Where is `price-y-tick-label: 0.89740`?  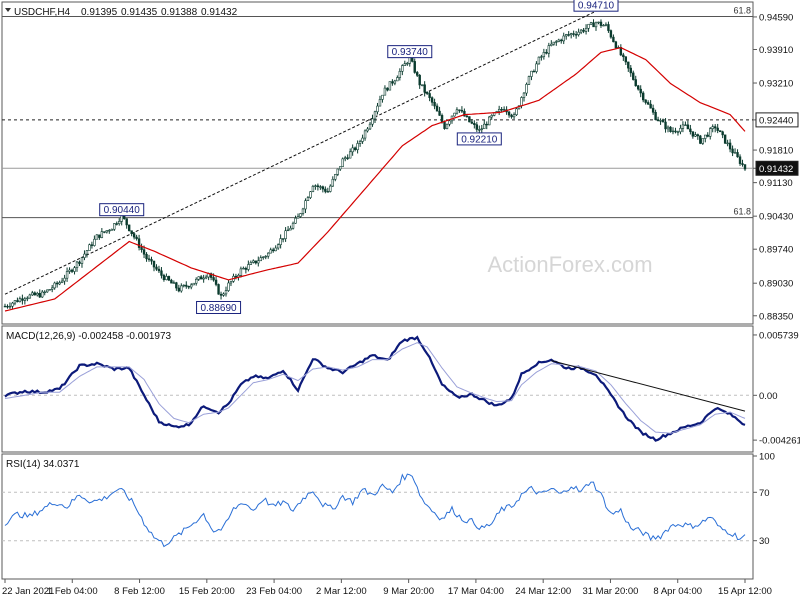
price-y-tick-label: 0.89740 is located at coordinates (776, 250).